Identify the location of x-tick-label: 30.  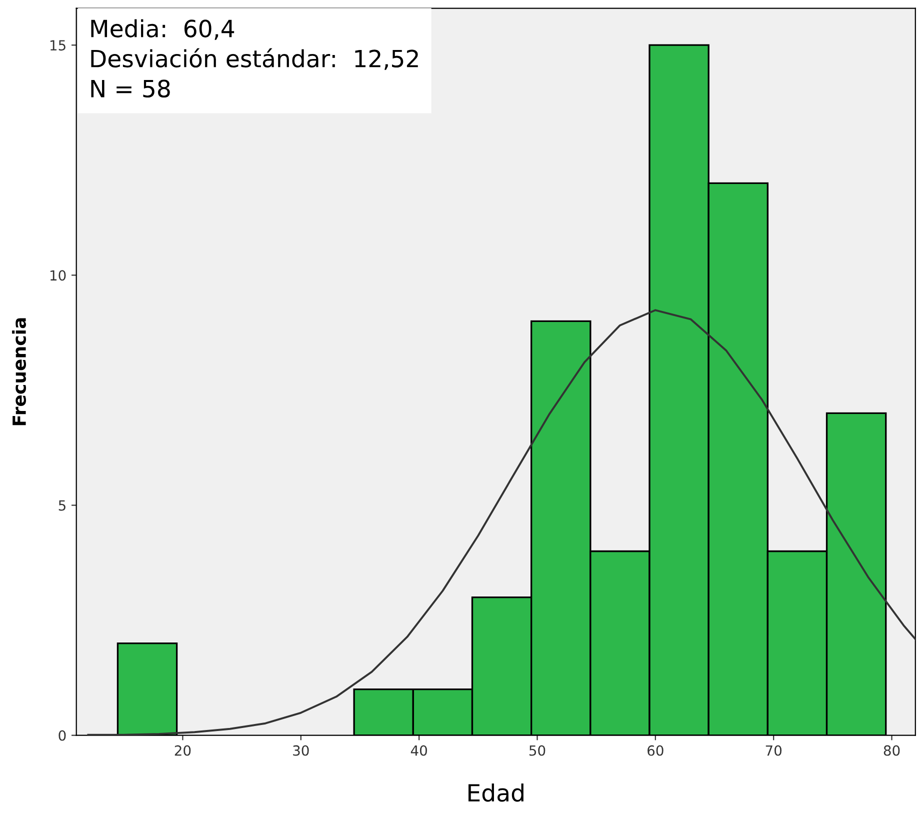
(301, 750).